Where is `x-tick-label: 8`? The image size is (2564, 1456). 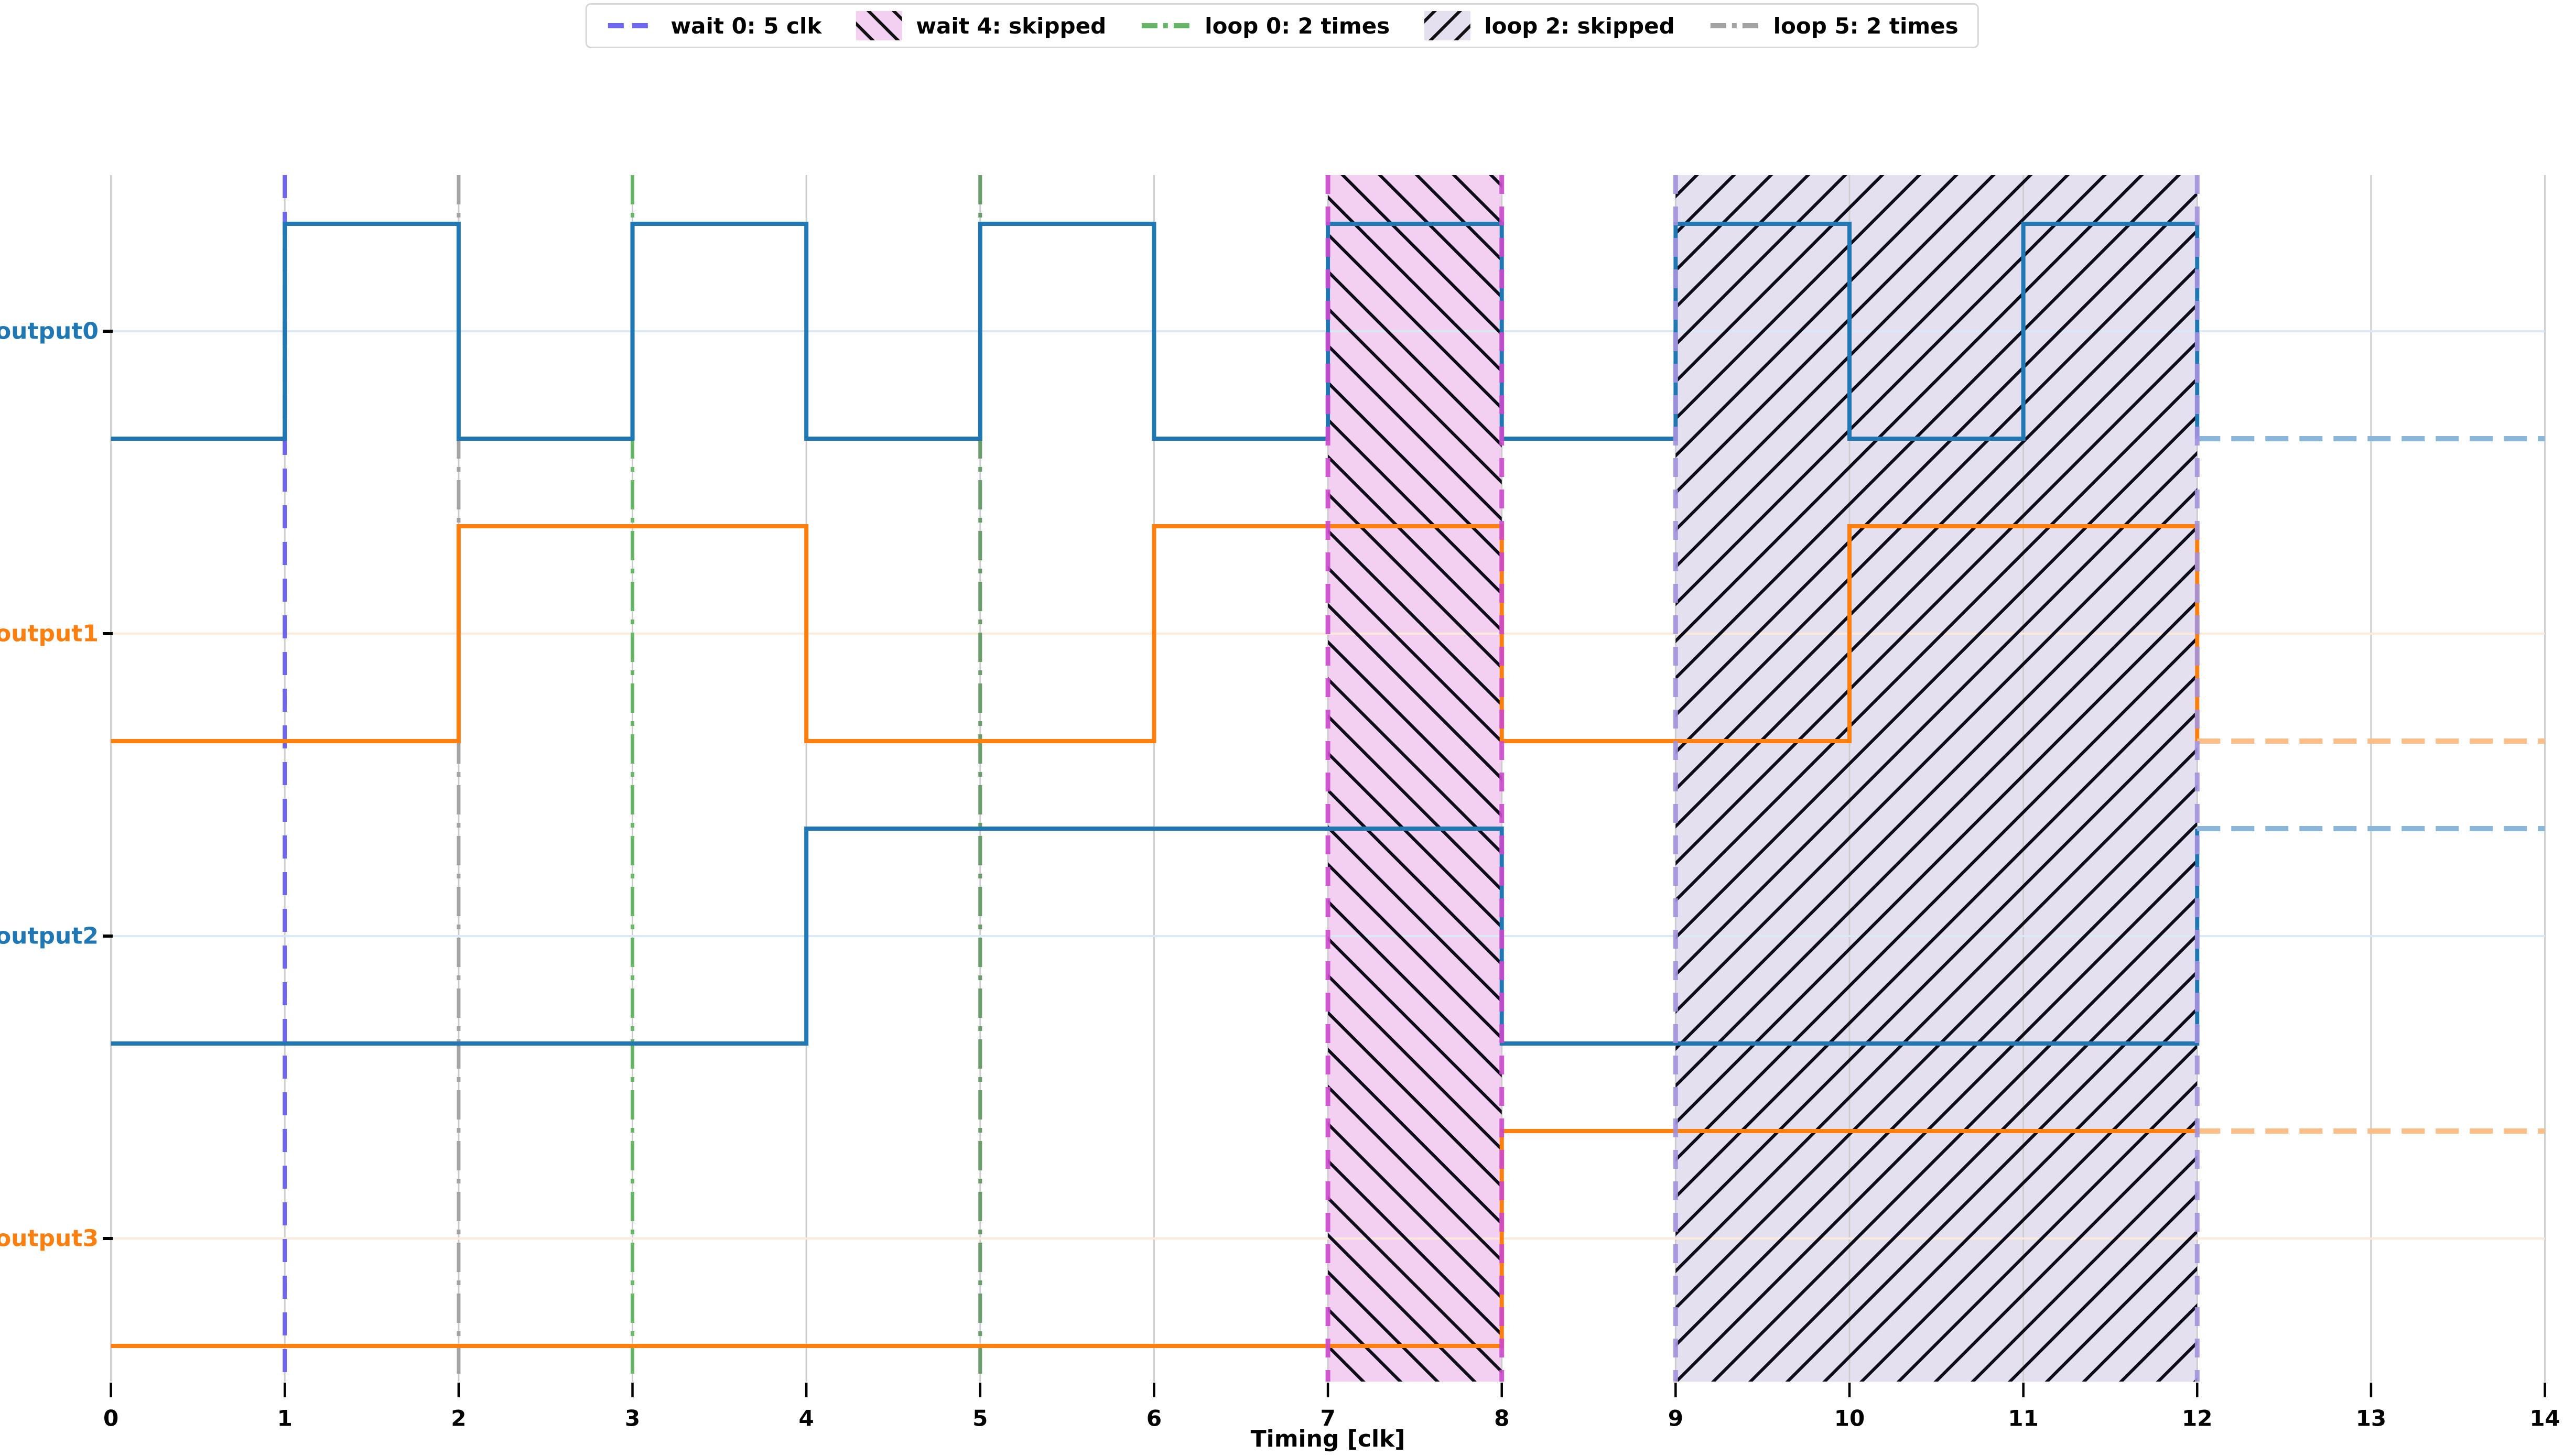 x-tick-label: 8 is located at coordinates (1502, 1419).